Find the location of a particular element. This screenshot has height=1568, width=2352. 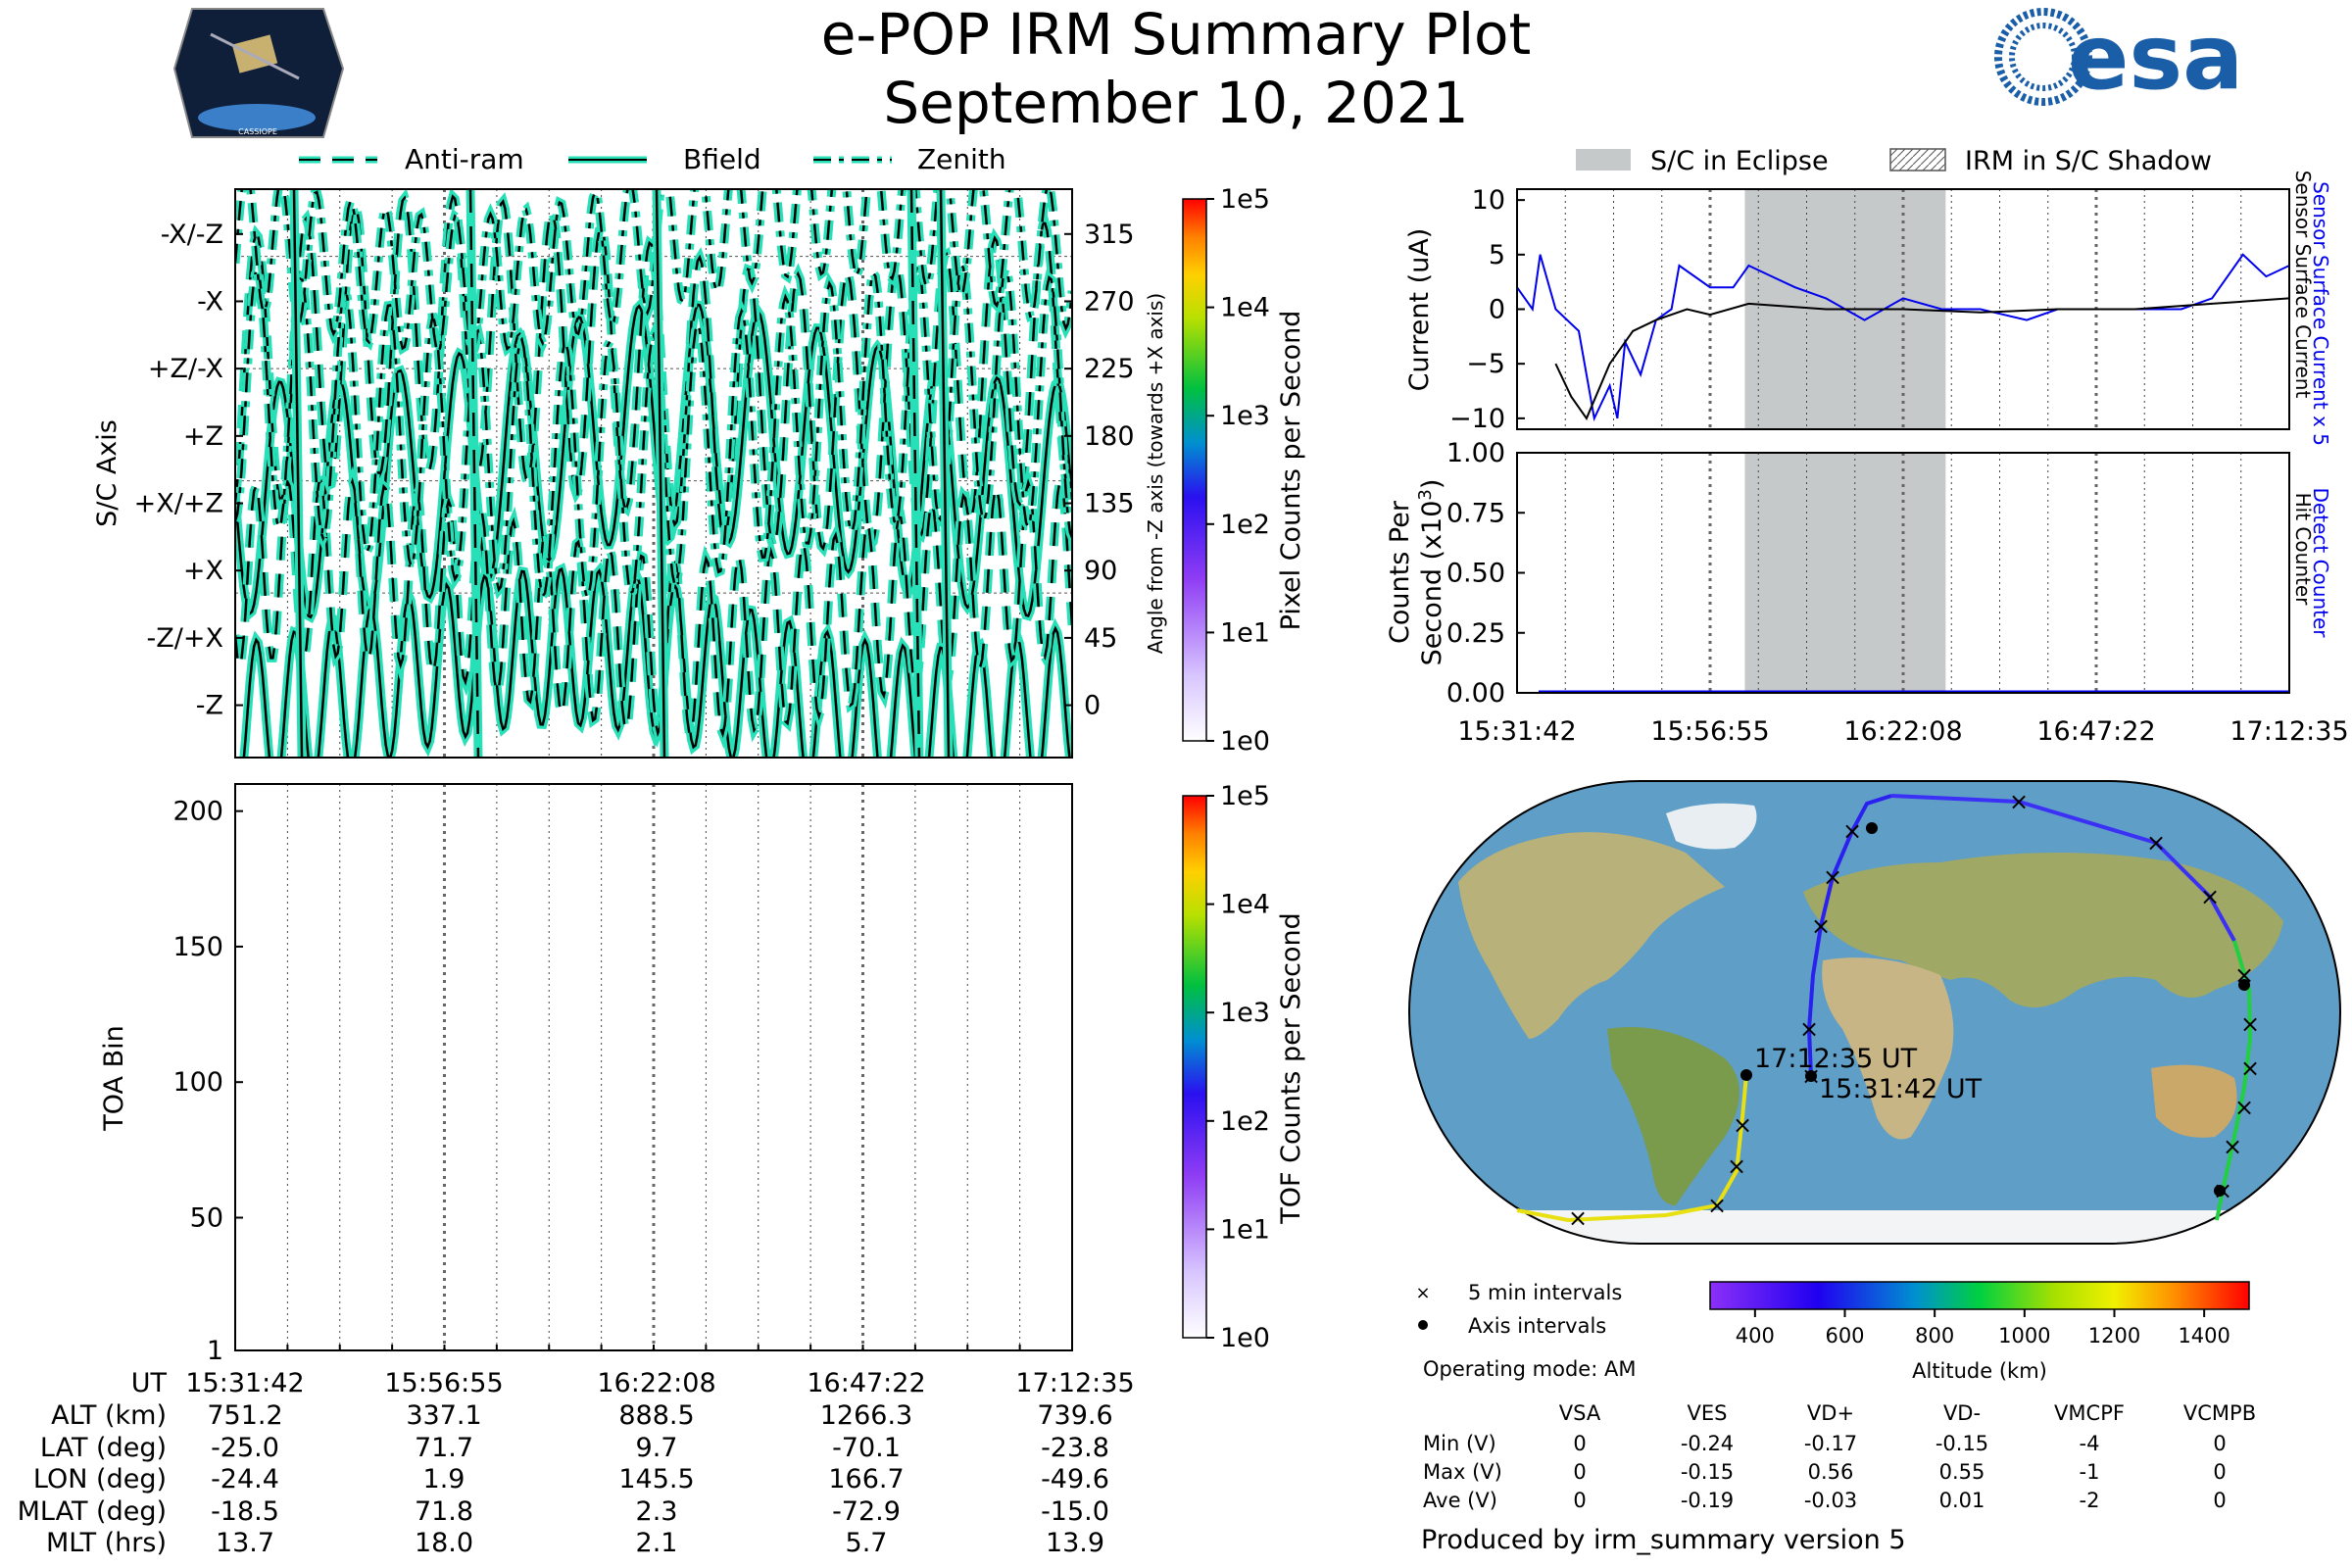

altitude-tick-label: 1200 is located at coordinates (2114, 1336).